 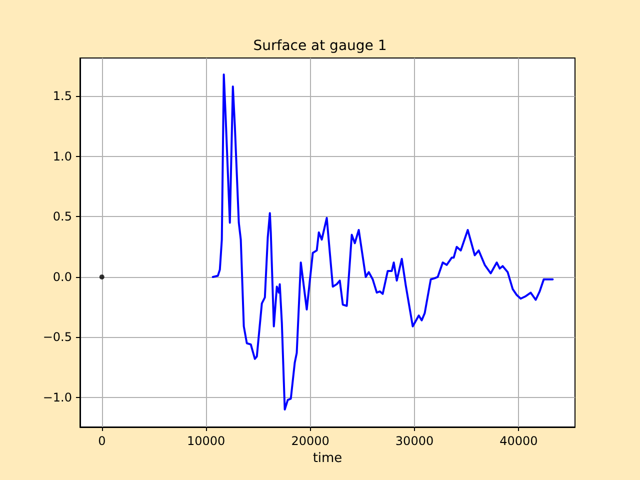 What do you see at coordinates (62, 217) in the screenshot?
I see `y-tick-label: 0.5` at bounding box center [62, 217].